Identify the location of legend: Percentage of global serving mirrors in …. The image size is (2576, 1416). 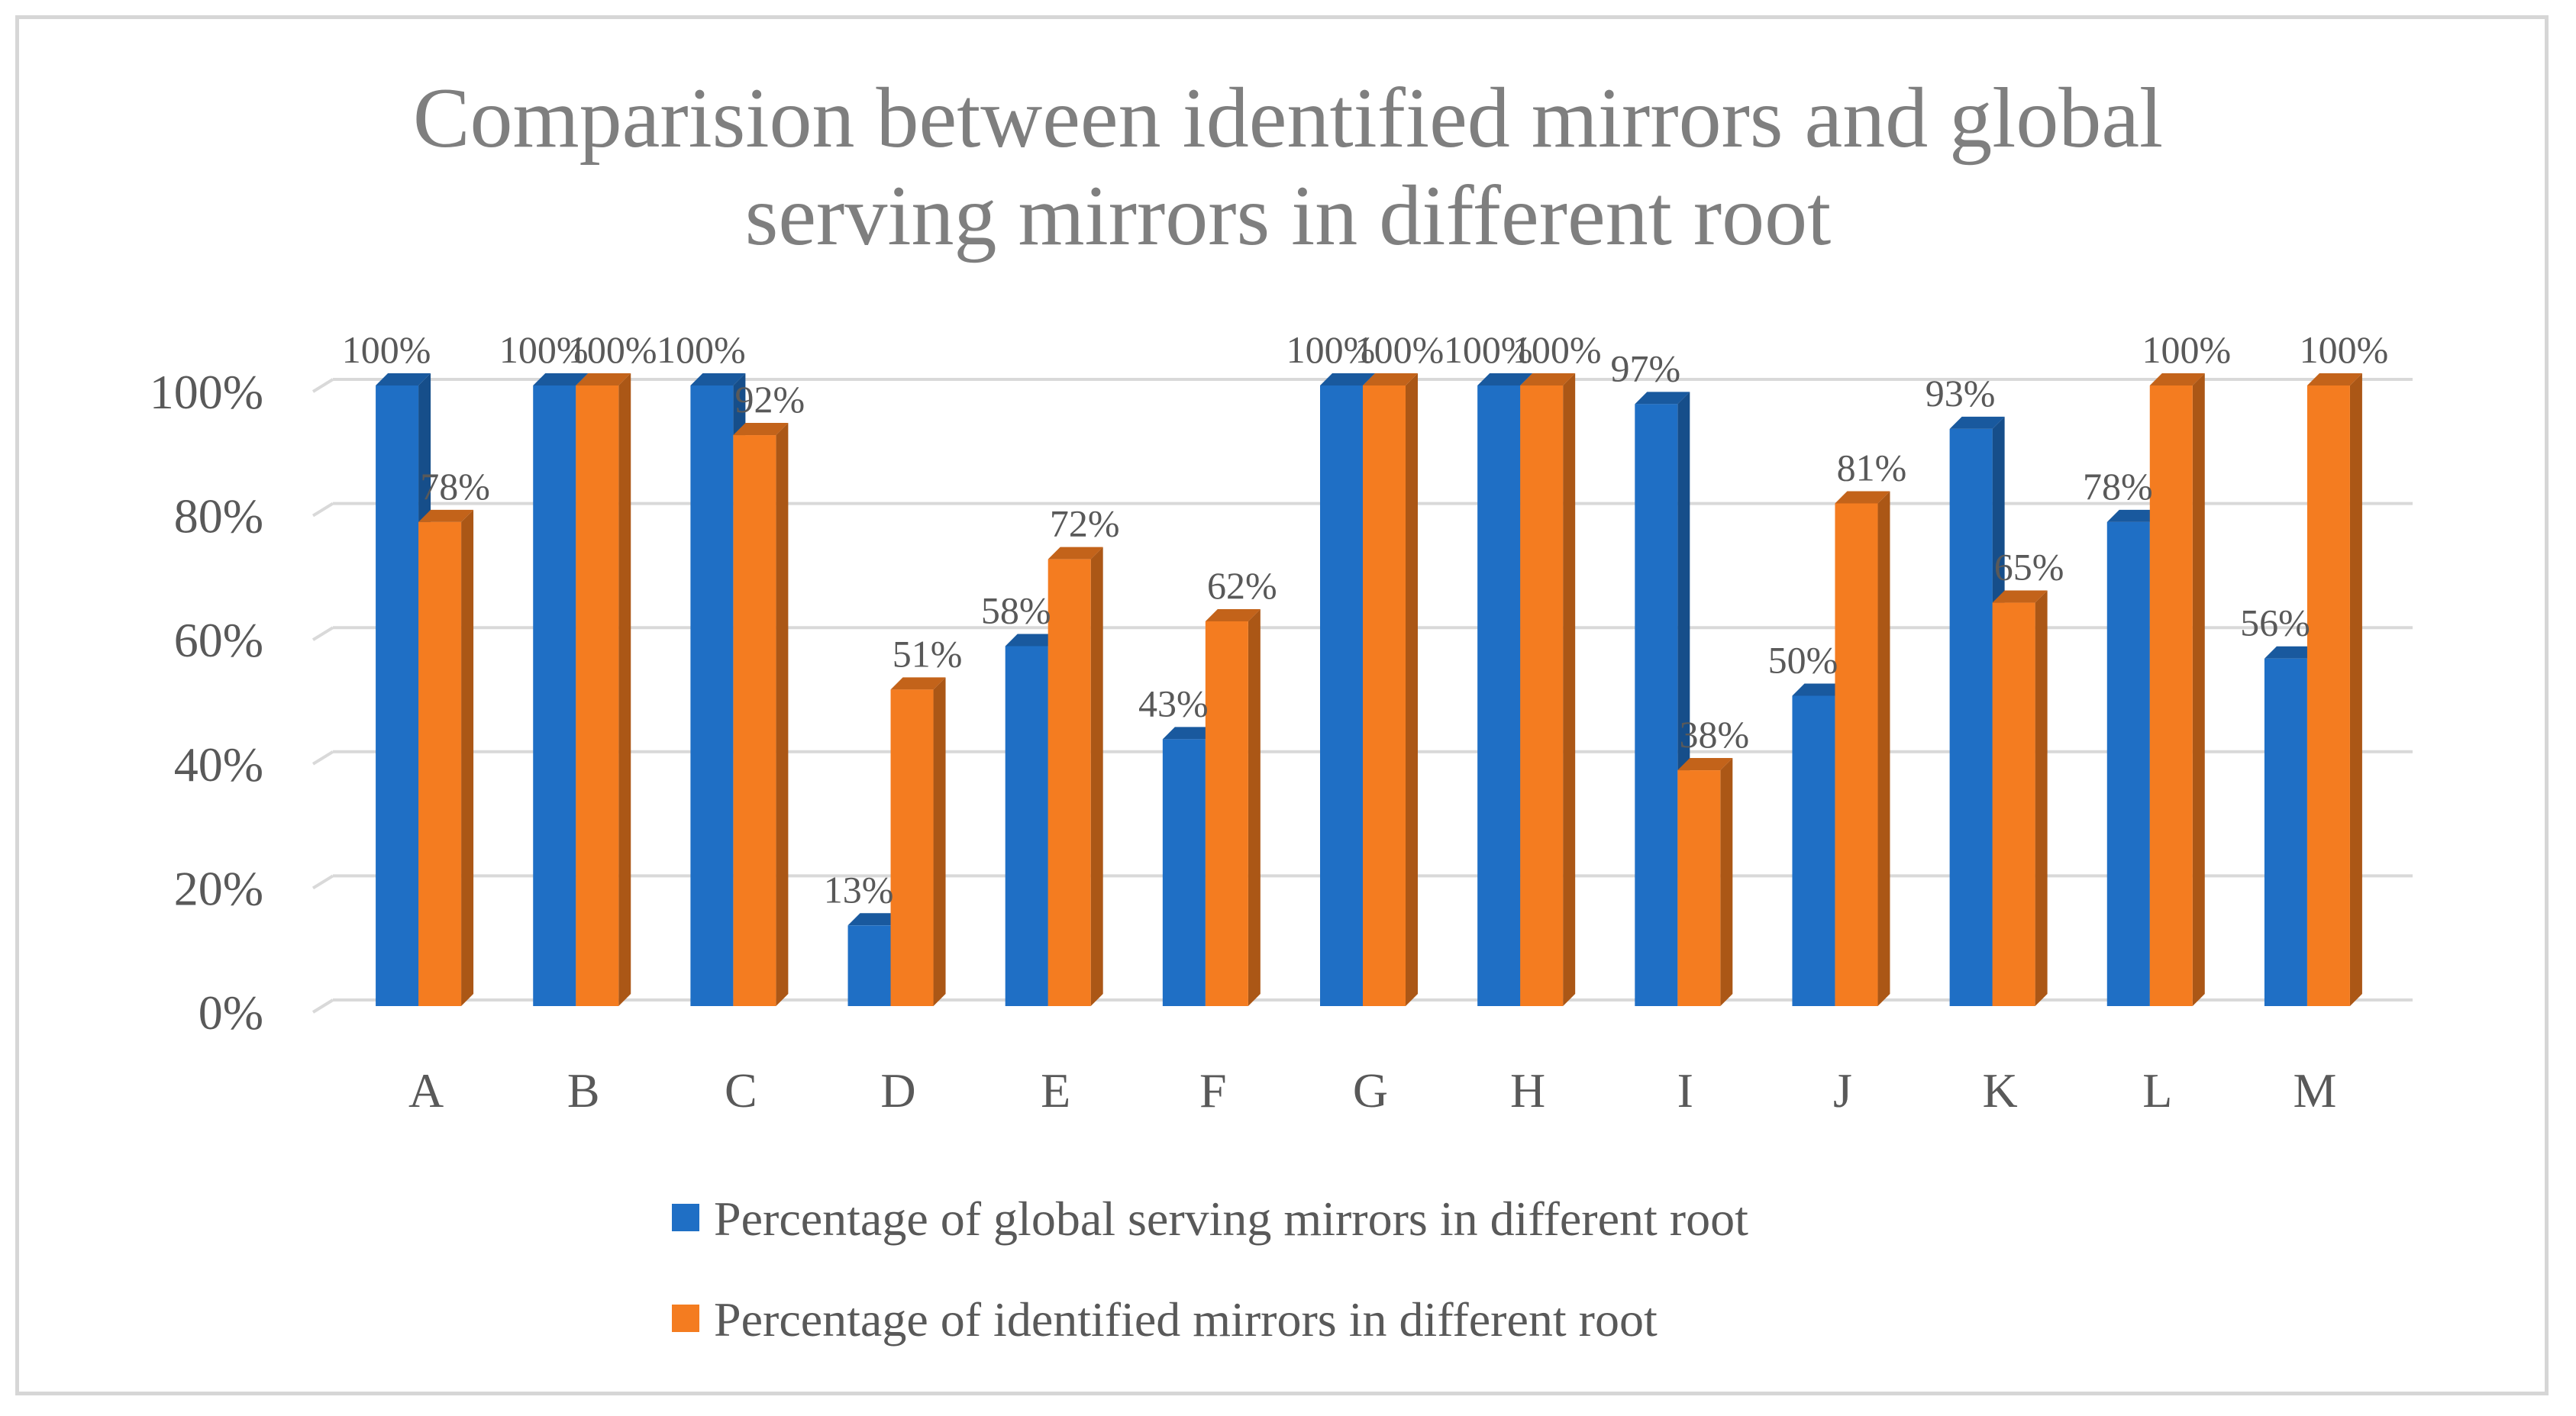
(1210, 1269).